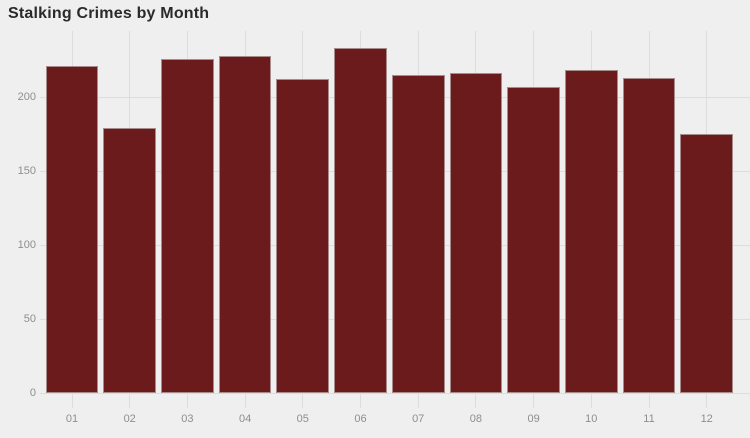 Image resolution: width=750 pixels, height=438 pixels. What do you see at coordinates (26, 97) in the screenshot?
I see `y-tick-label: 200` at bounding box center [26, 97].